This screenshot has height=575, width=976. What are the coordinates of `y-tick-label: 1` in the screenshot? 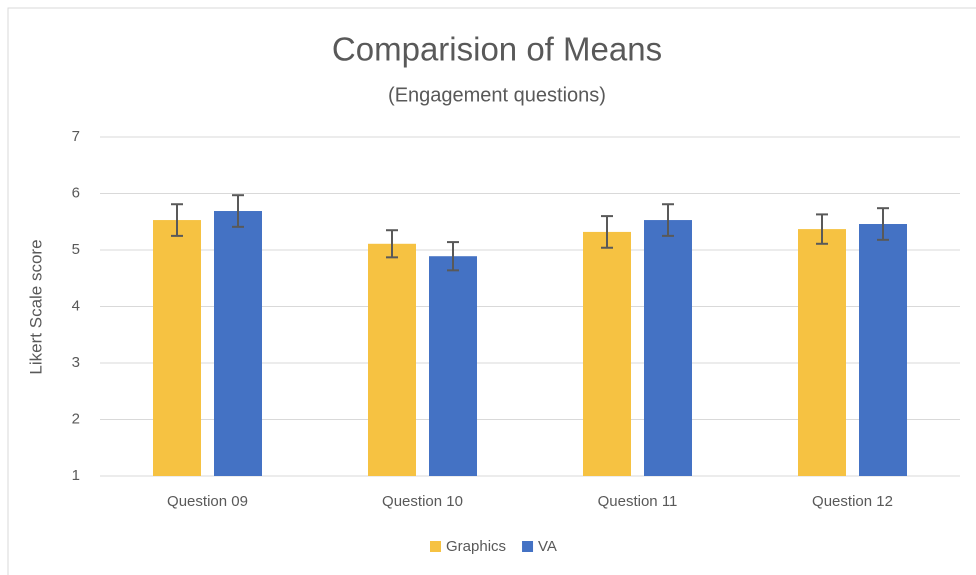 It's located at (76, 475).